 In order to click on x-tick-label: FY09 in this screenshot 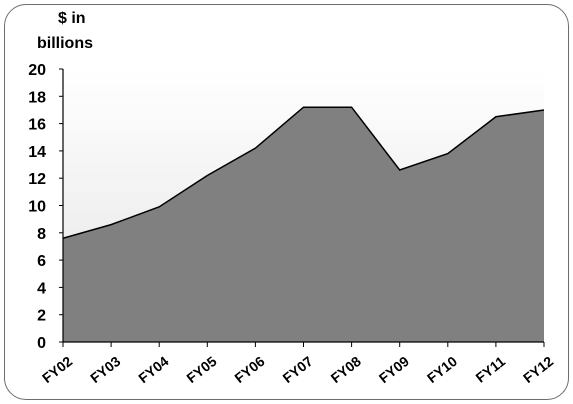, I will do `click(394, 369)`.